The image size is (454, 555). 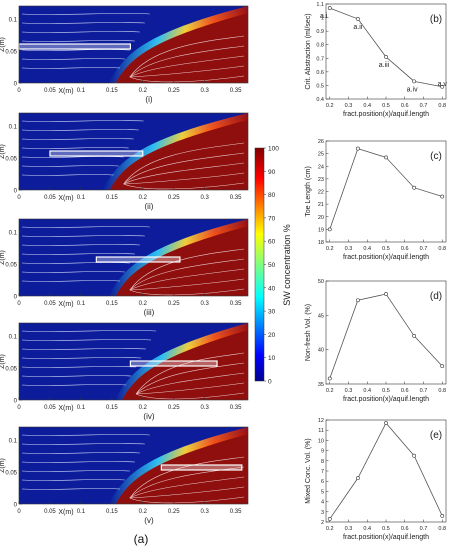 What do you see at coordinates (322, 462) in the screenshot?
I see `y-tick-label: 8` at bounding box center [322, 462].